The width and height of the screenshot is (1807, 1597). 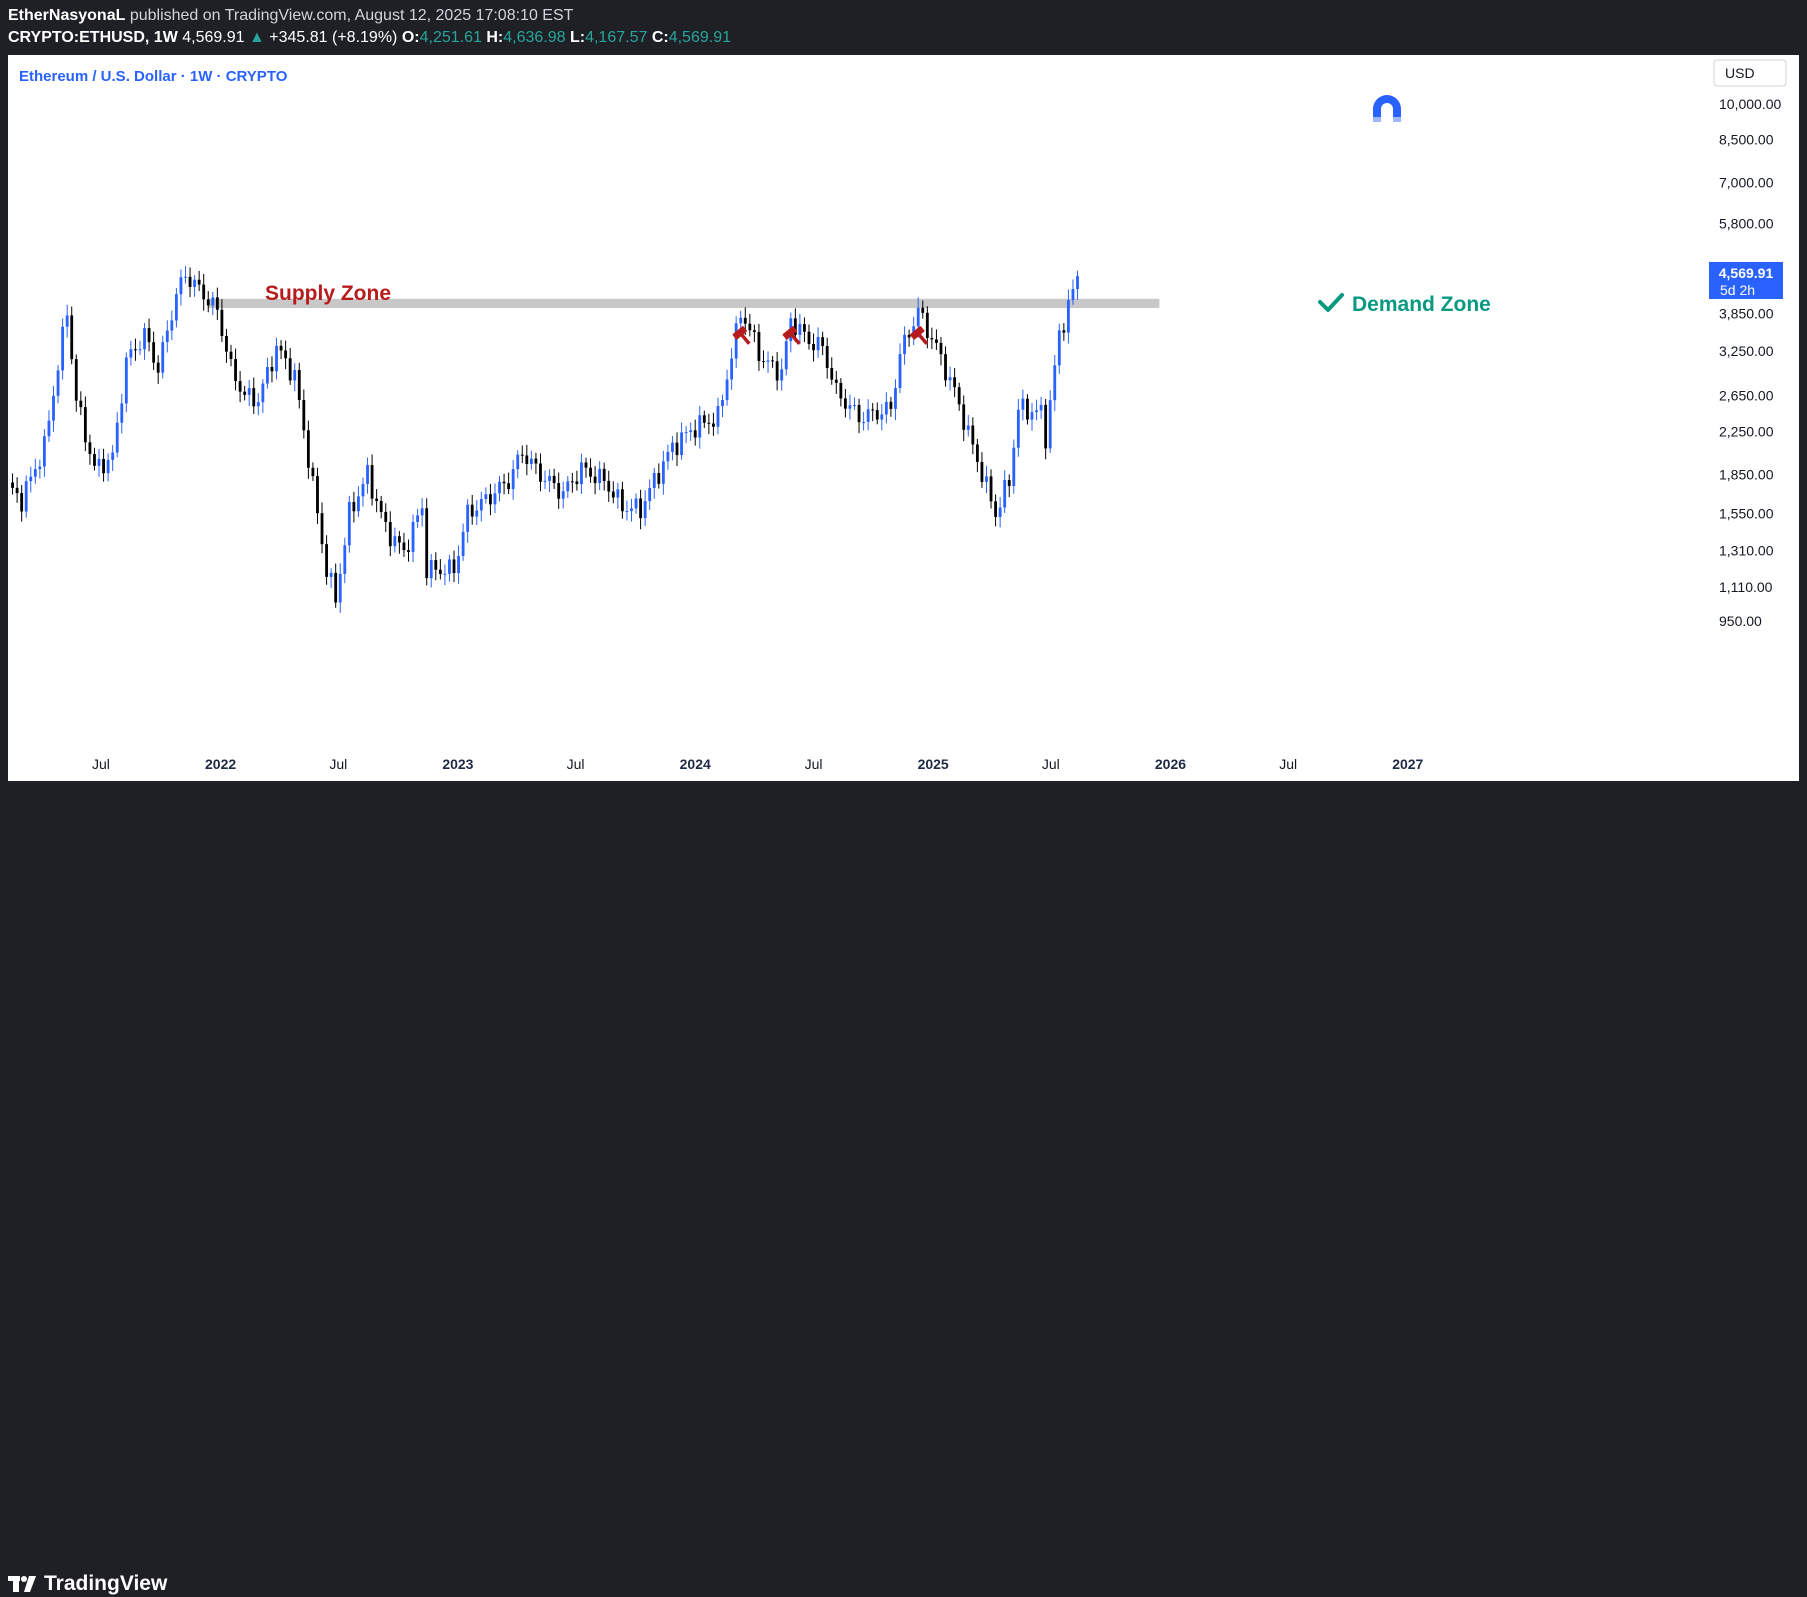 I want to click on x-tick-label: Jul, so click(x=338, y=764).